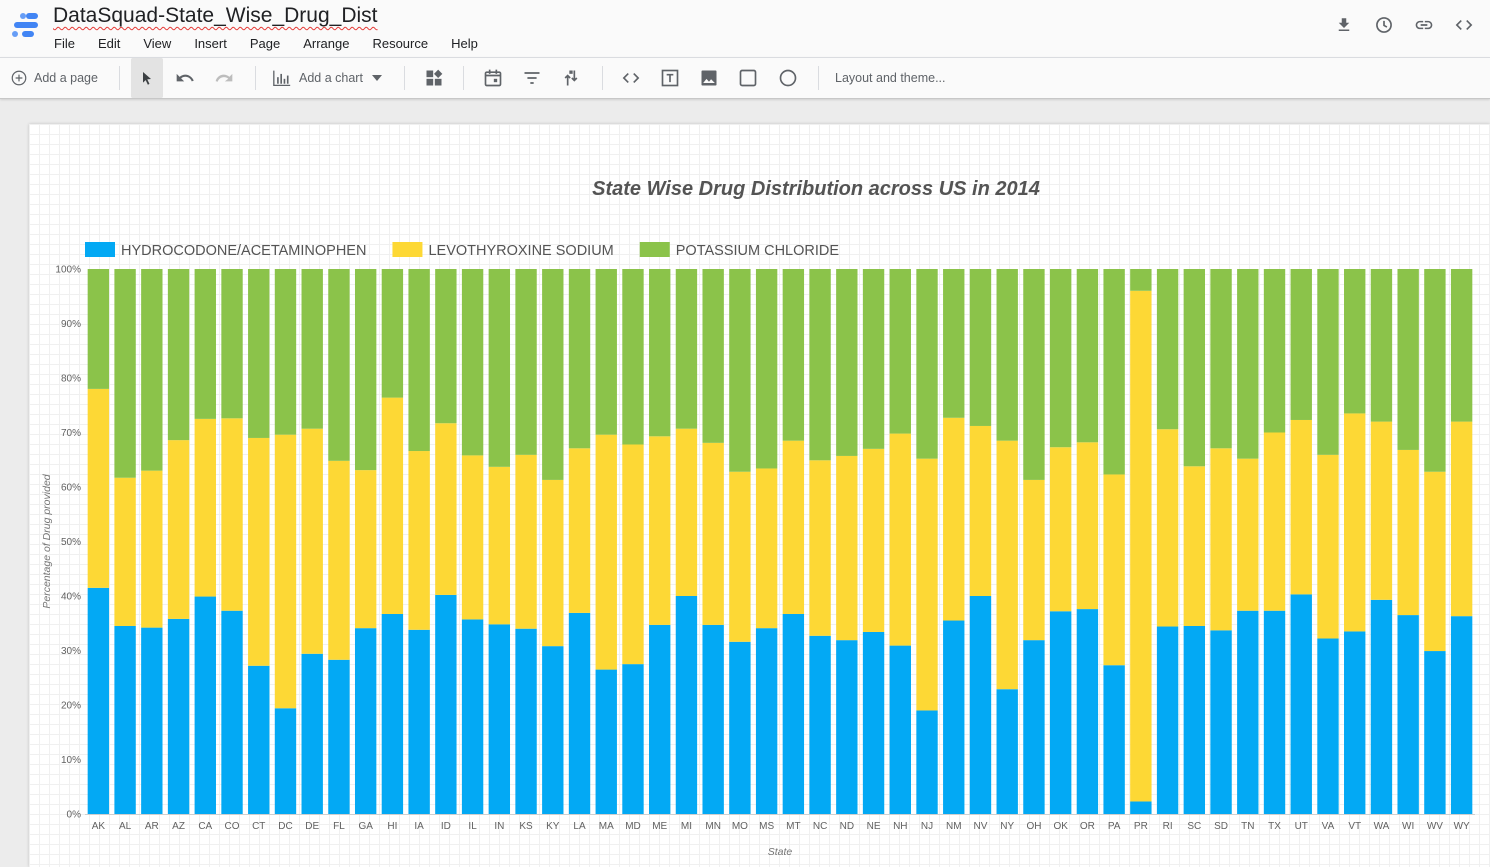 This screenshot has height=867, width=1490. What do you see at coordinates (265, 43) in the screenshot?
I see `menu-page: Page` at bounding box center [265, 43].